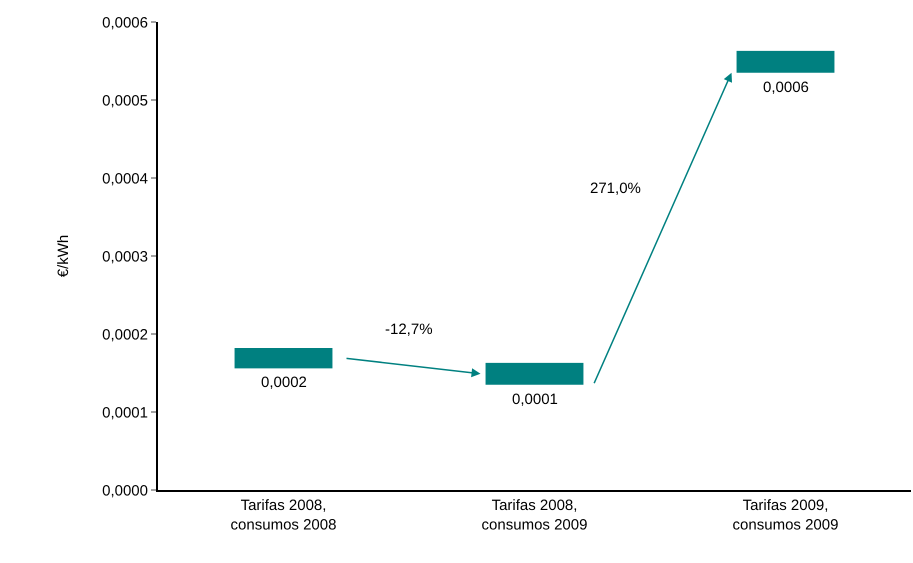  Describe the element at coordinates (535, 515) in the screenshot. I see `x-tick-label: Tarifas 2008, consumos 2009` at that location.